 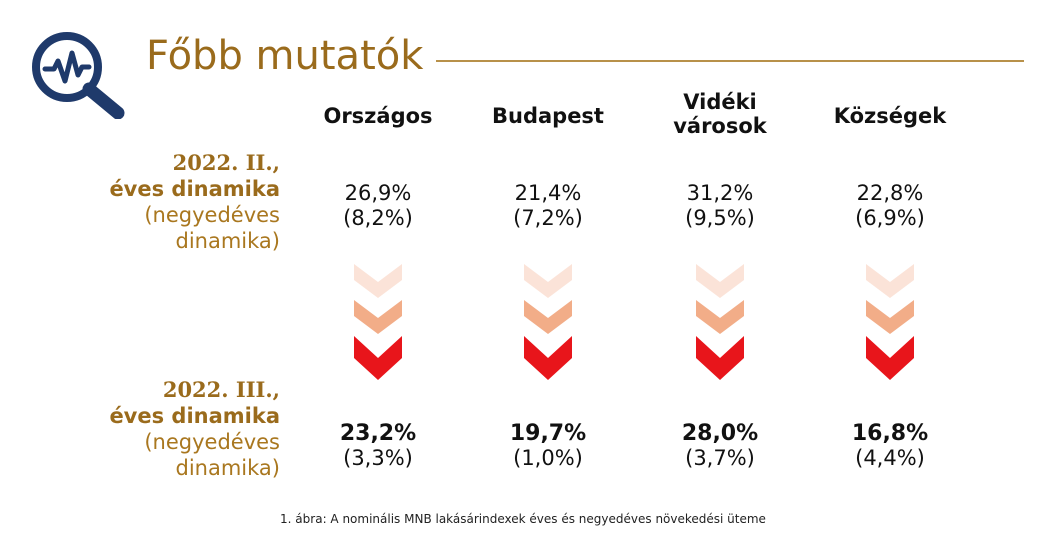 What do you see at coordinates (890, 445) in the screenshot?
I see `value-cell: 16,8% (4,4%)` at bounding box center [890, 445].